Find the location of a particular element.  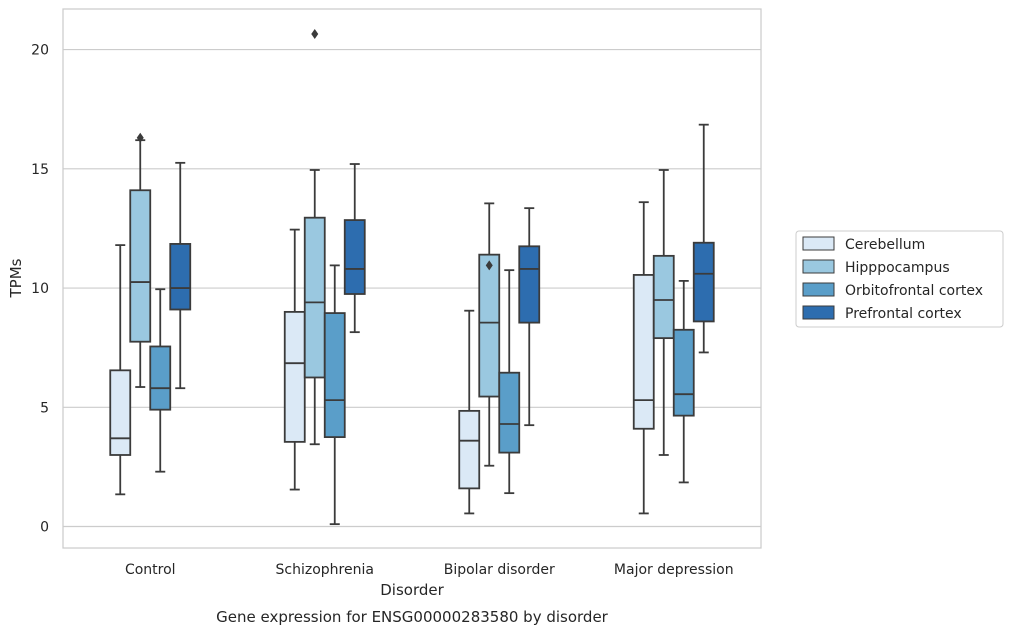

y-axis-ticks: 0 5 10 15 20 is located at coordinates (40, 289).